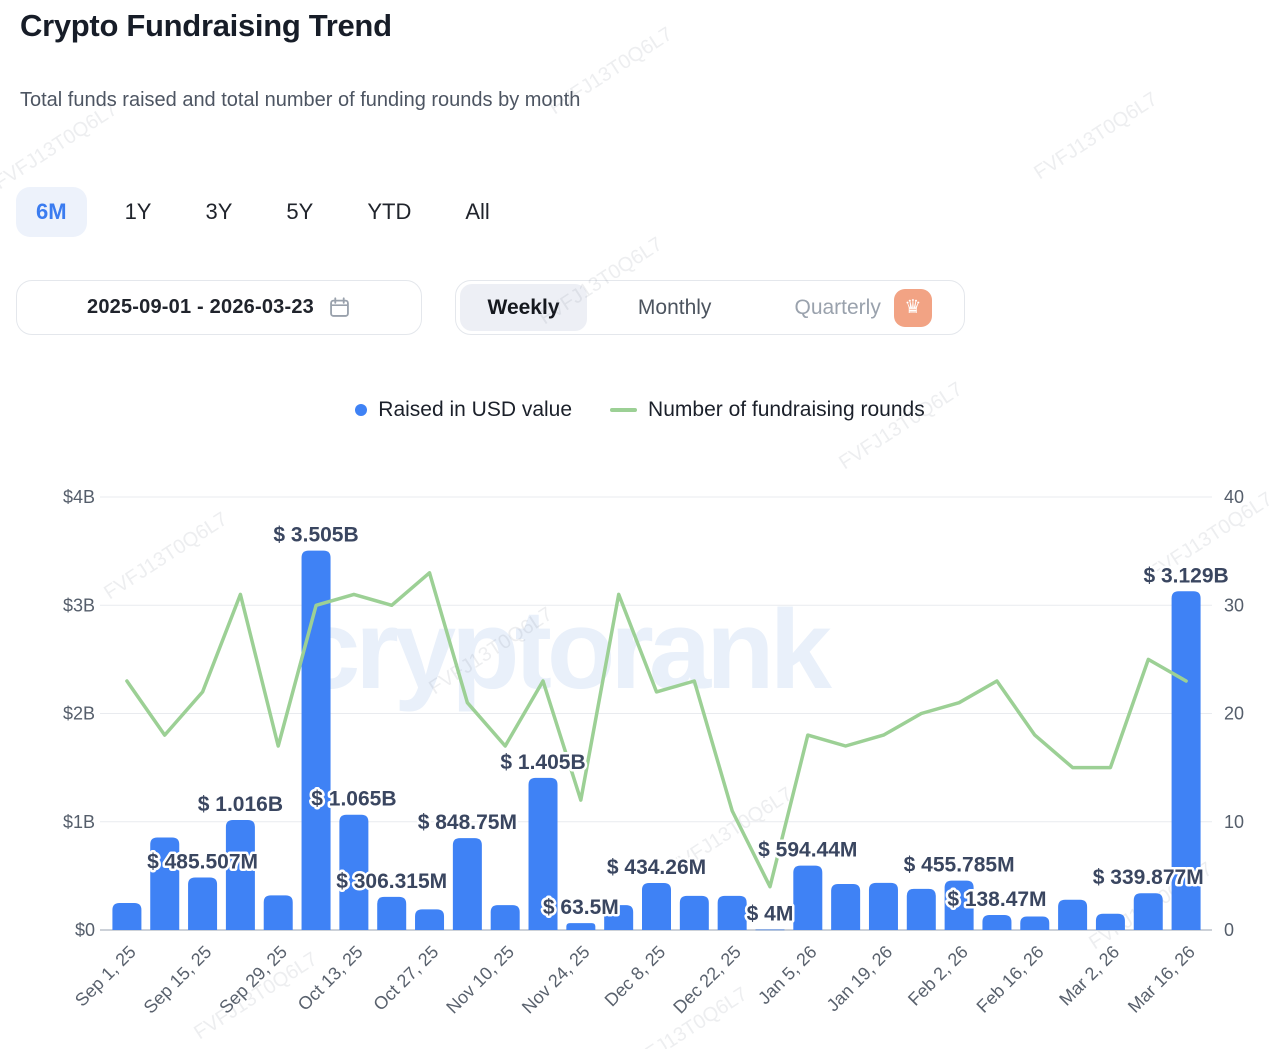 The height and width of the screenshot is (1049, 1280). Describe the element at coordinates (206, 25) in the screenshot. I see `page-title: Crypto Fundraising Trend` at that location.